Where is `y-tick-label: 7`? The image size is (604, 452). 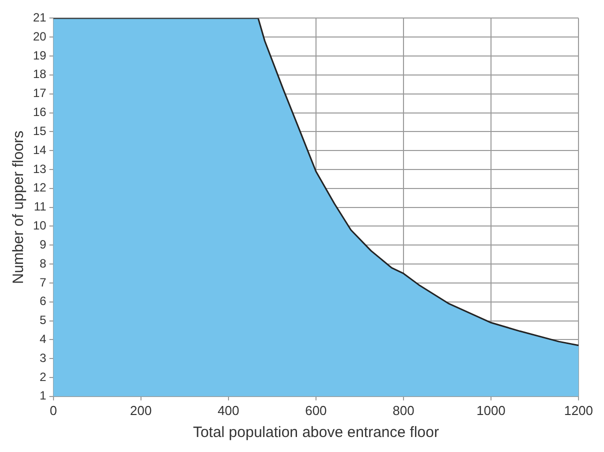 y-tick-label: 7 is located at coordinates (43, 282).